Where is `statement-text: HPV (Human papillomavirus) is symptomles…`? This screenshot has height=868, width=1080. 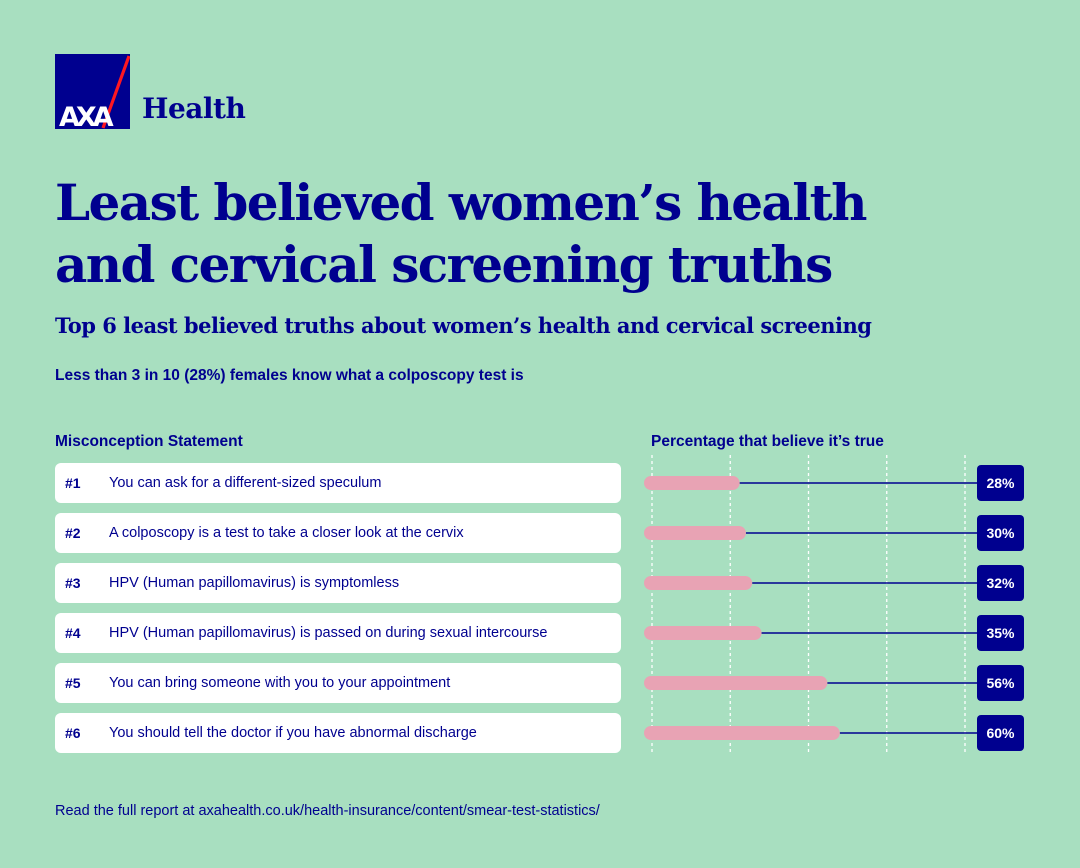
statement-text: HPV (Human papillomavirus) is symptomles… is located at coordinates (254, 583).